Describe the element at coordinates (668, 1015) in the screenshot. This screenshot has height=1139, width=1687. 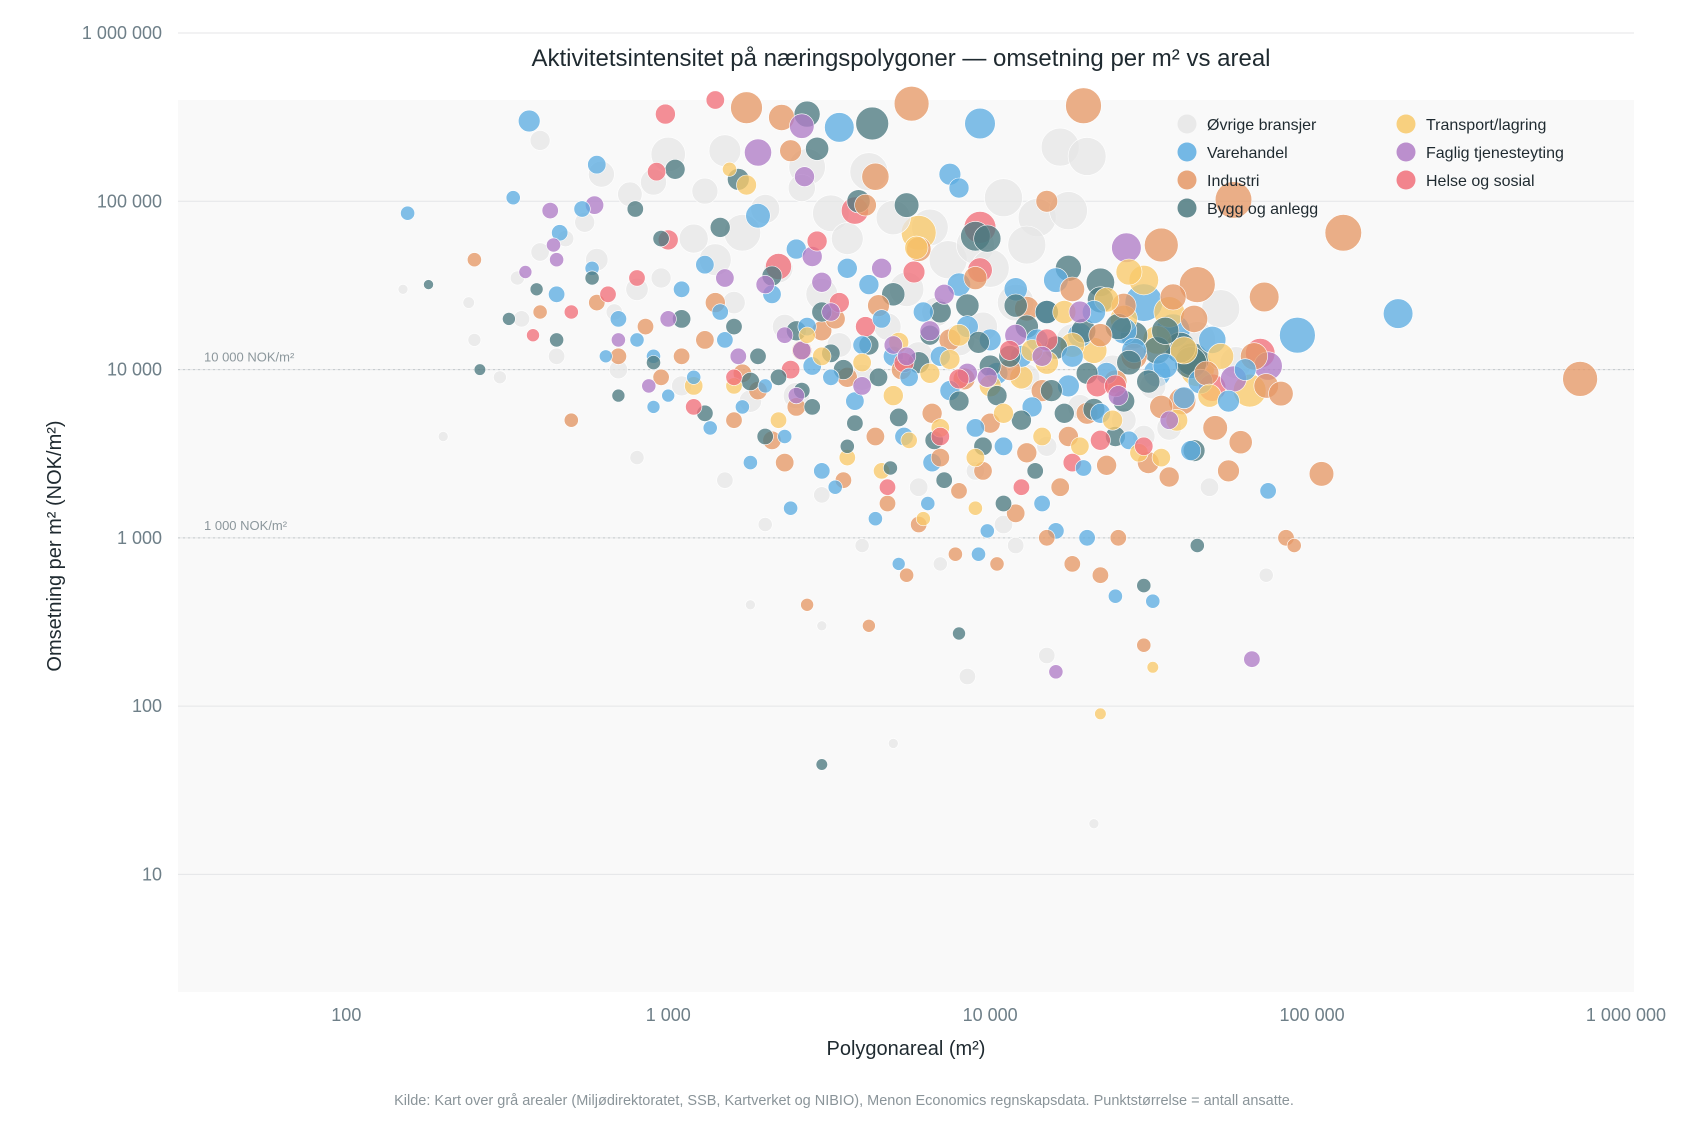
I see `x-tick-label: 1 000` at that location.